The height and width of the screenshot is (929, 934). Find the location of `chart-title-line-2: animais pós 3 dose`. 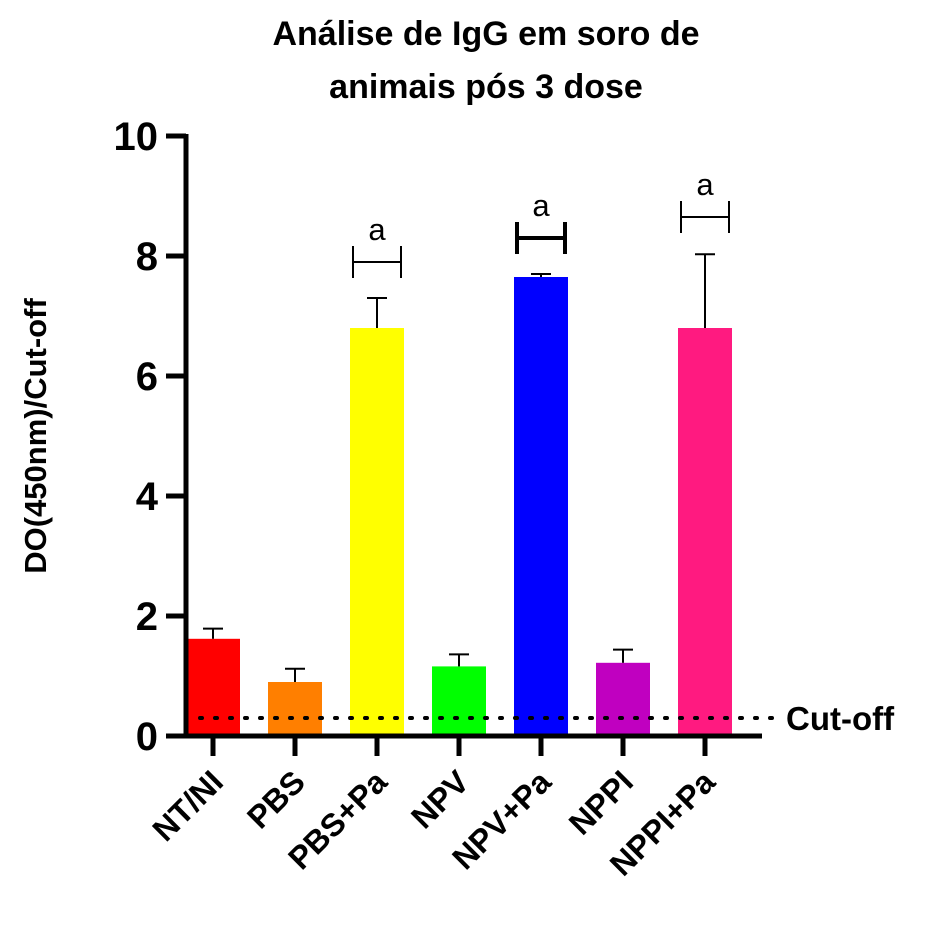

chart-title-line-2: animais pós 3 dose is located at coordinates (486, 87).